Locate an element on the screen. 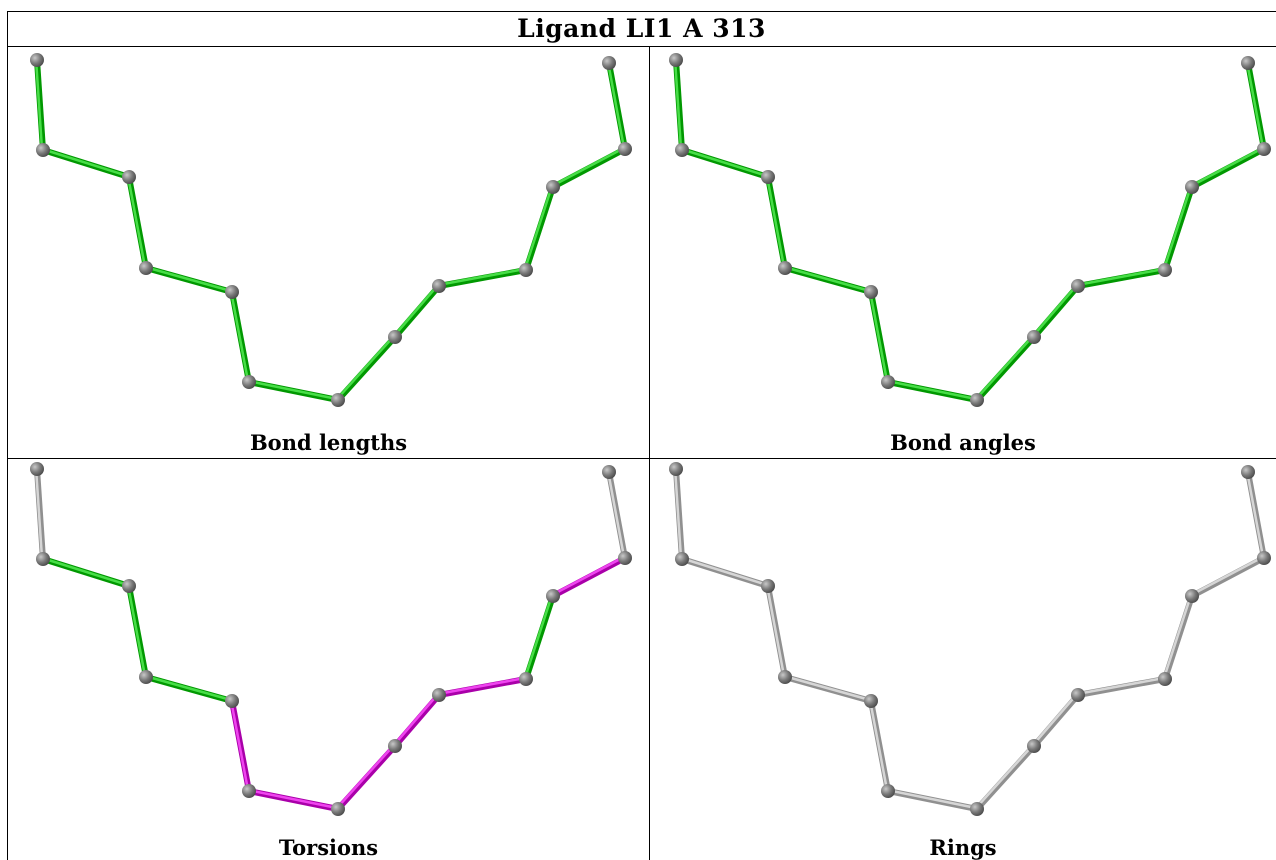 Image resolution: width=1276 pixels, height=860 pixels. figure-title: Ligand LI1 A 313 is located at coordinates (641, 29).